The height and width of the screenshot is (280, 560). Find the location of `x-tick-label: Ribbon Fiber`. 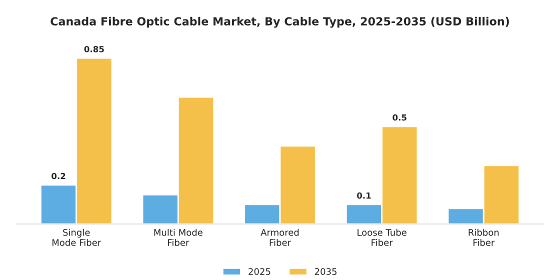

x-tick-label: Ribbon Fiber is located at coordinates (483, 237).